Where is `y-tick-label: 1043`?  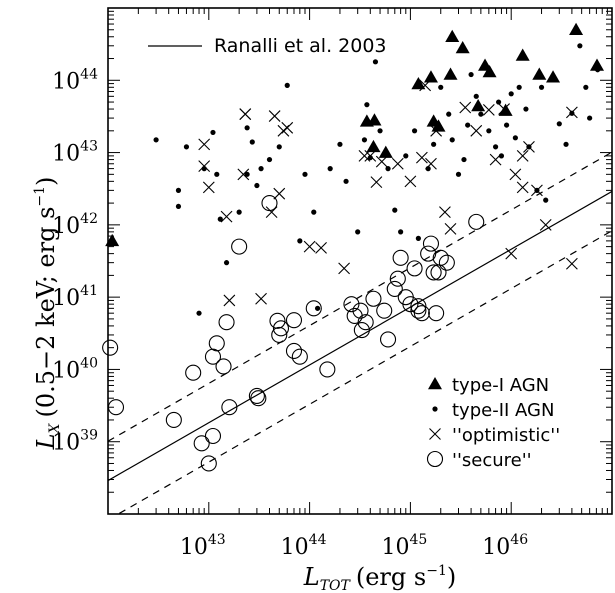
y-tick-label: 1043 is located at coordinates (75, 153).